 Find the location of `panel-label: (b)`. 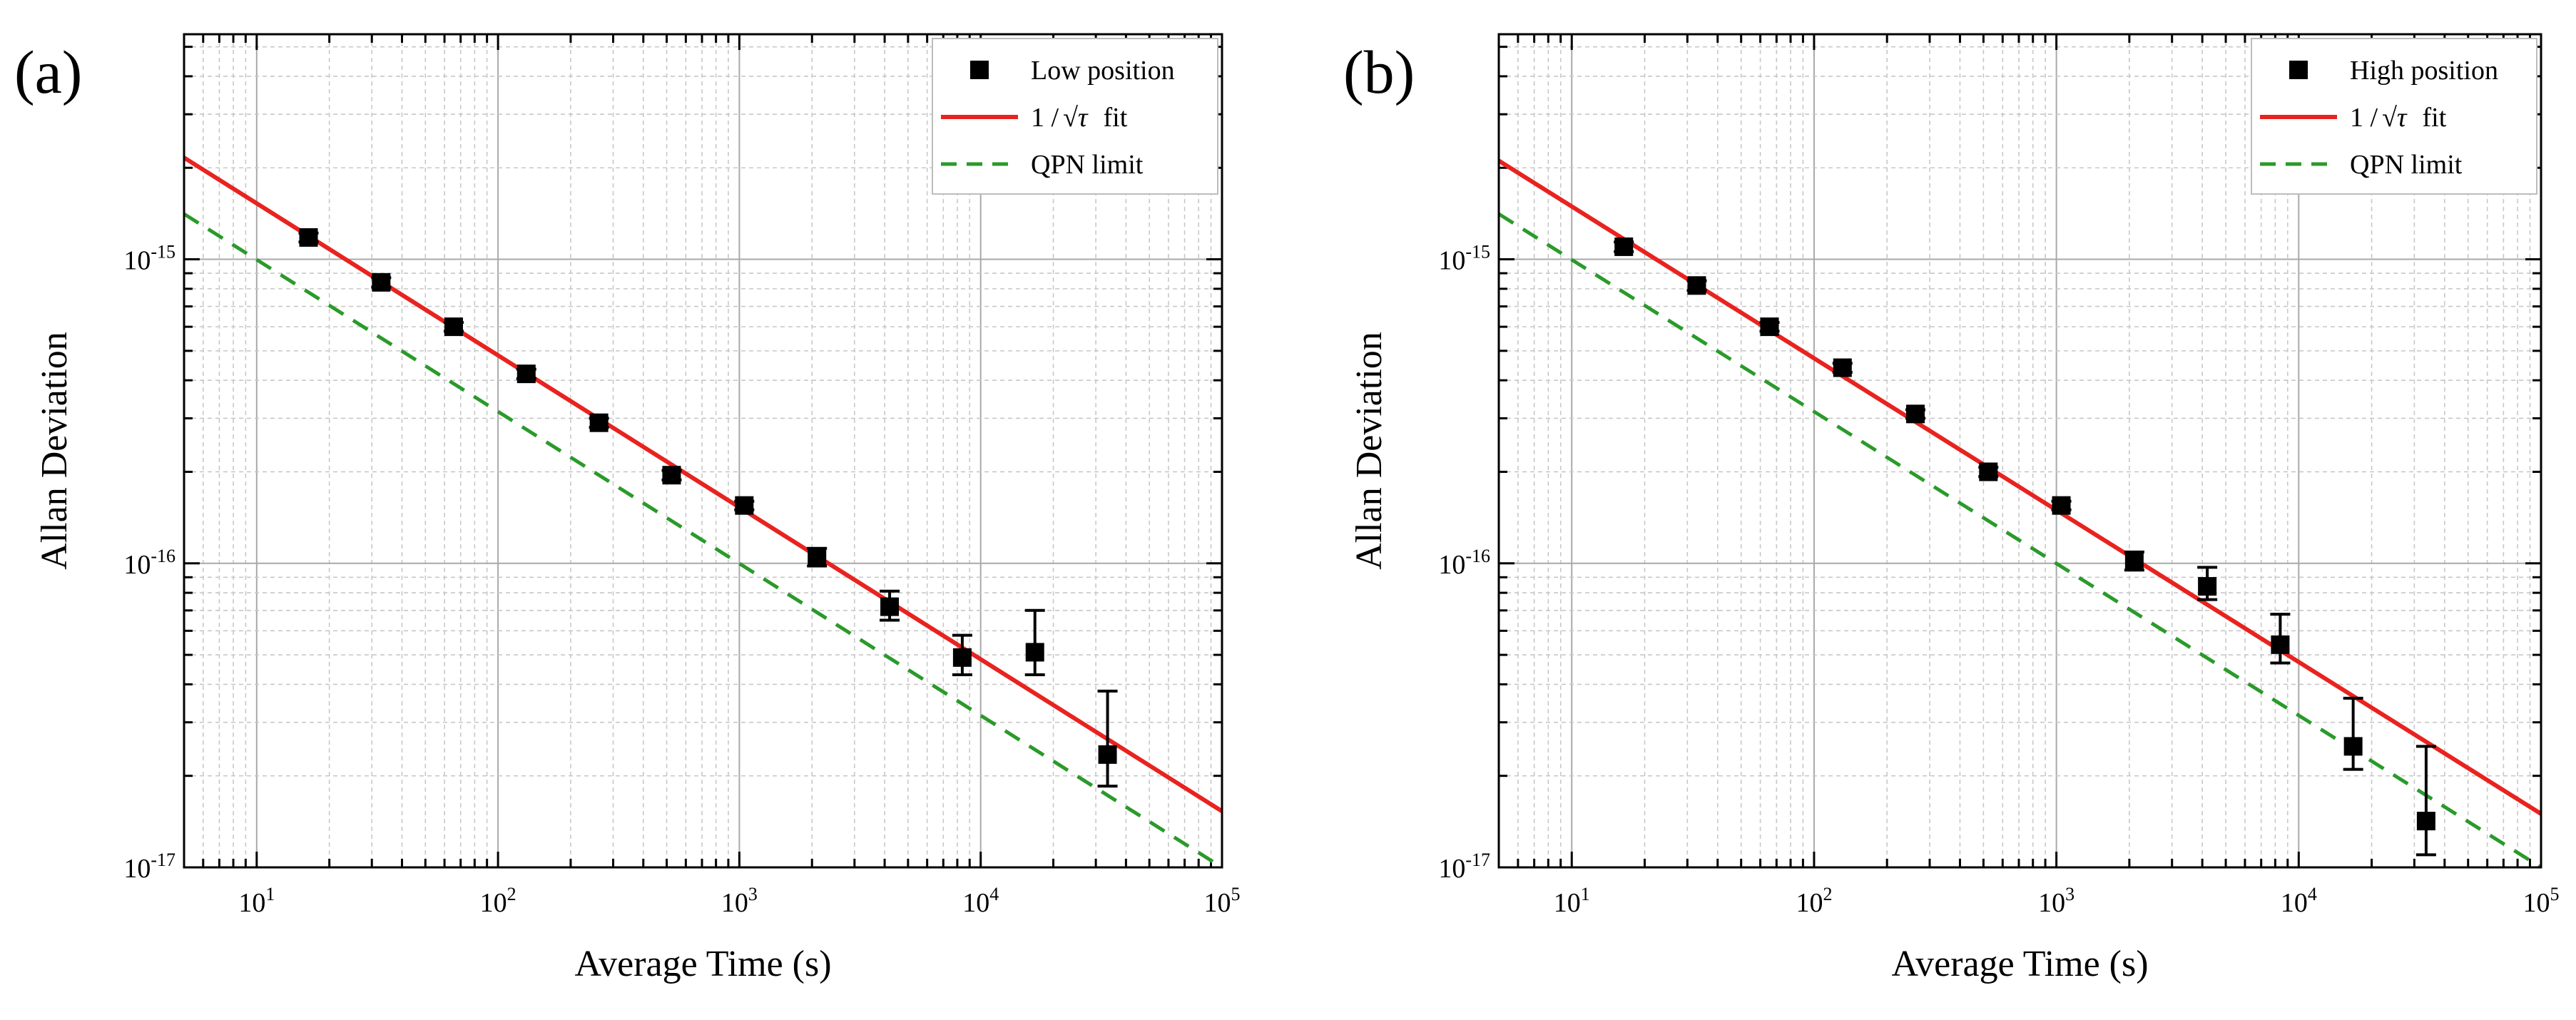

panel-label: (b) is located at coordinates (1379, 72).